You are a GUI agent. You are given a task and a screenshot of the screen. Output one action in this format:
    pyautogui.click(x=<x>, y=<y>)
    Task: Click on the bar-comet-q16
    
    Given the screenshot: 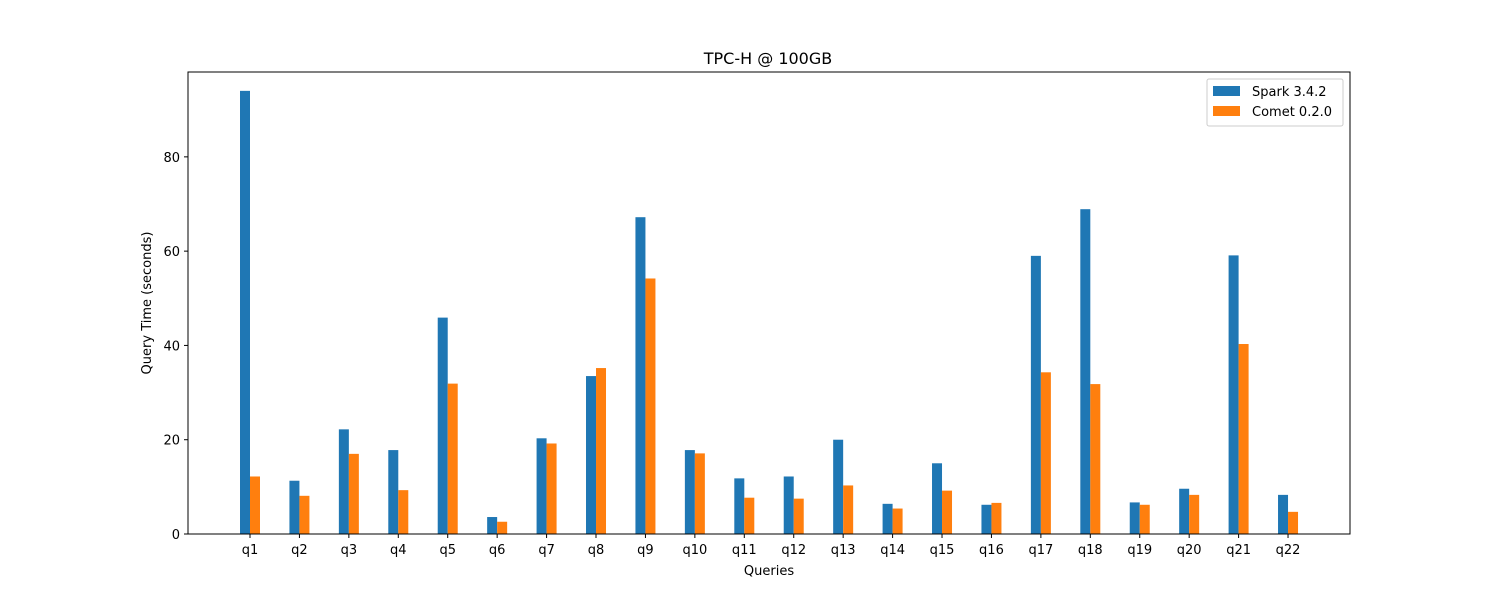 What is the action you would take?
    pyautogui.click(x=996, y=518)
    